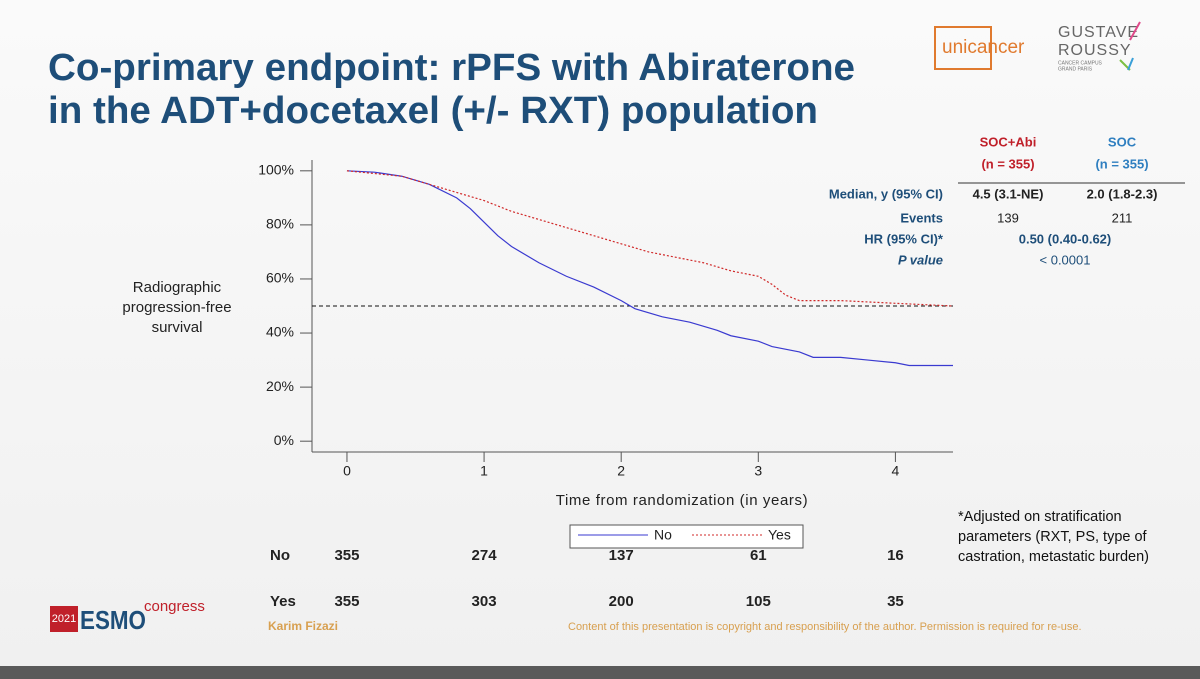  Describe the element at coordinates (347, 471) in the screenshot. I see `x-tick-label: 0` at that location.